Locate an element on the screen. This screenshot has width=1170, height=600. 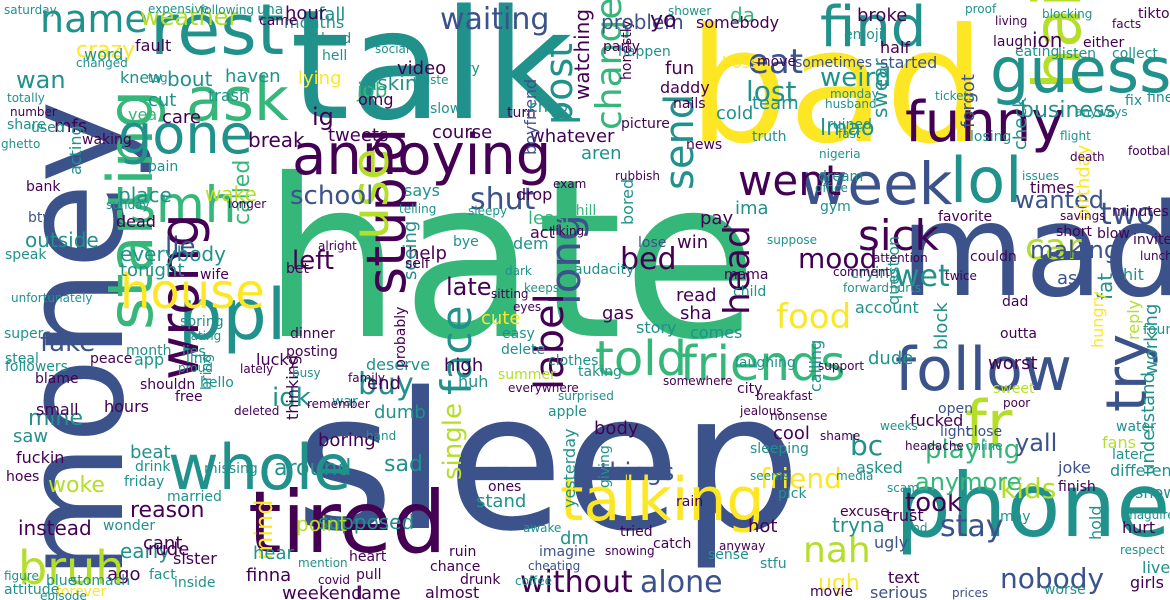
word-find: find is located at coordinates (873, 30).